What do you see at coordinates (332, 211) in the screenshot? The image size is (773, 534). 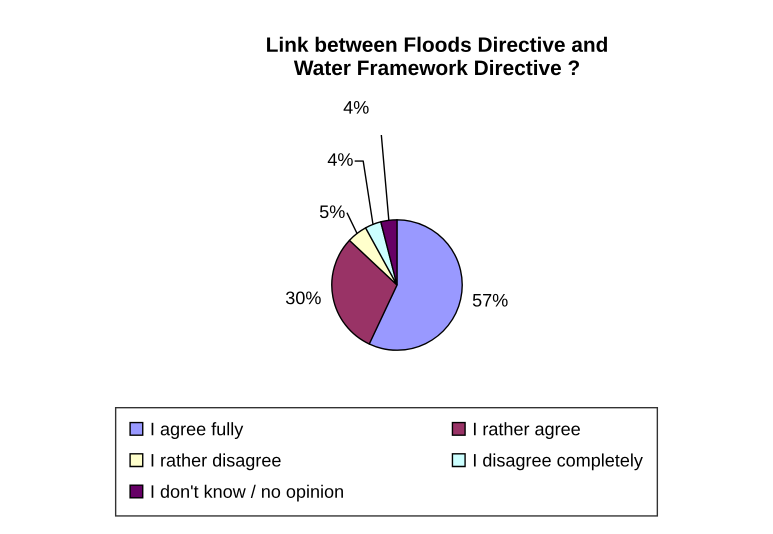 I see `data-label: 5%` at bounding box center [332, 211].